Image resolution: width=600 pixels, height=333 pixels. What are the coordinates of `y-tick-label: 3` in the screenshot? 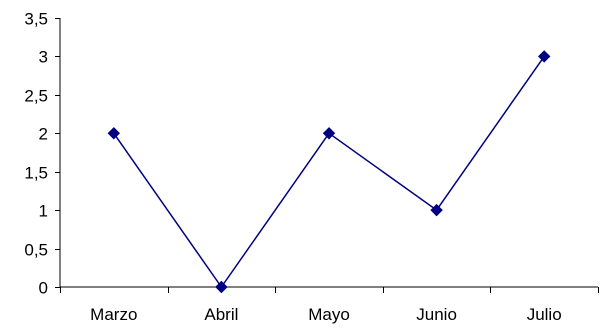 It's located at (43, 57).